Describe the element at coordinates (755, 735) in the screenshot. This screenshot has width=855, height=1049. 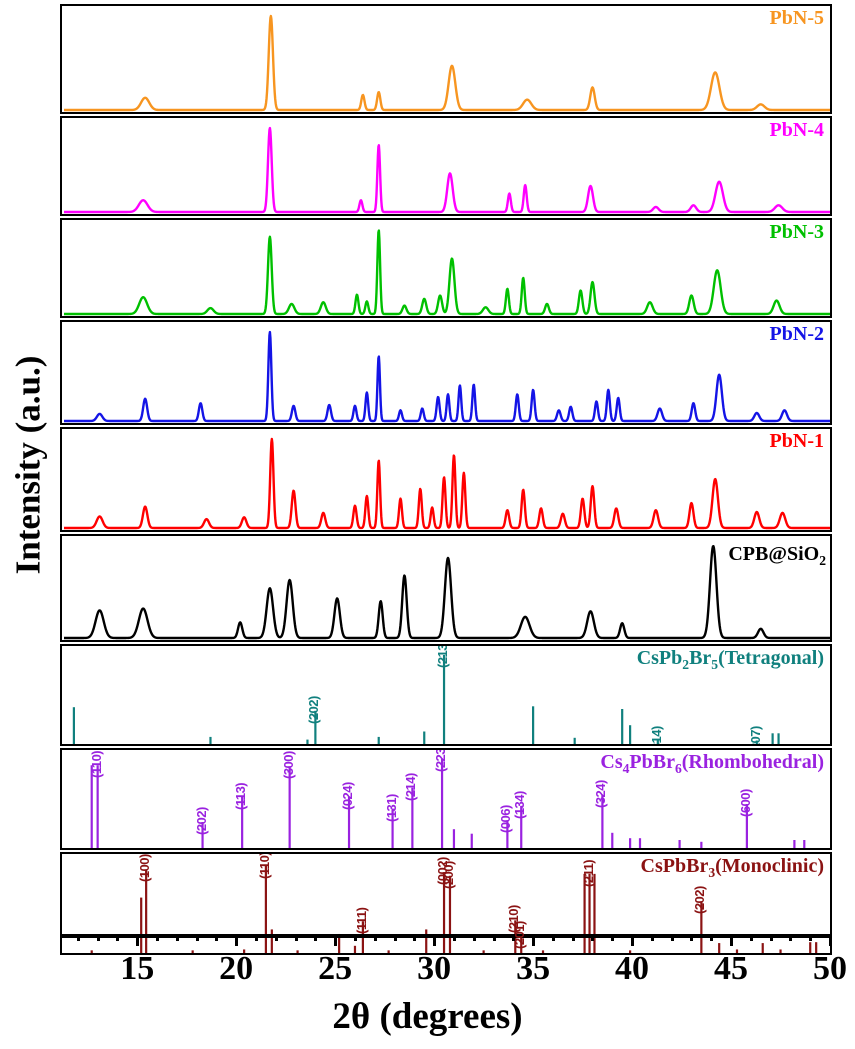
I see `hkl-label: (207)` at that location.